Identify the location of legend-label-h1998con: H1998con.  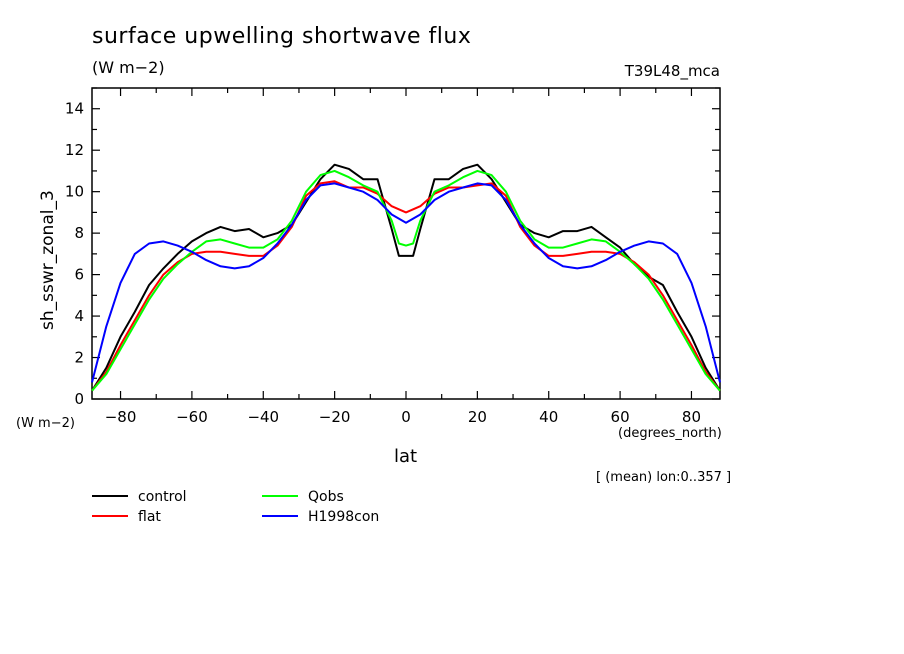
(343, 517).